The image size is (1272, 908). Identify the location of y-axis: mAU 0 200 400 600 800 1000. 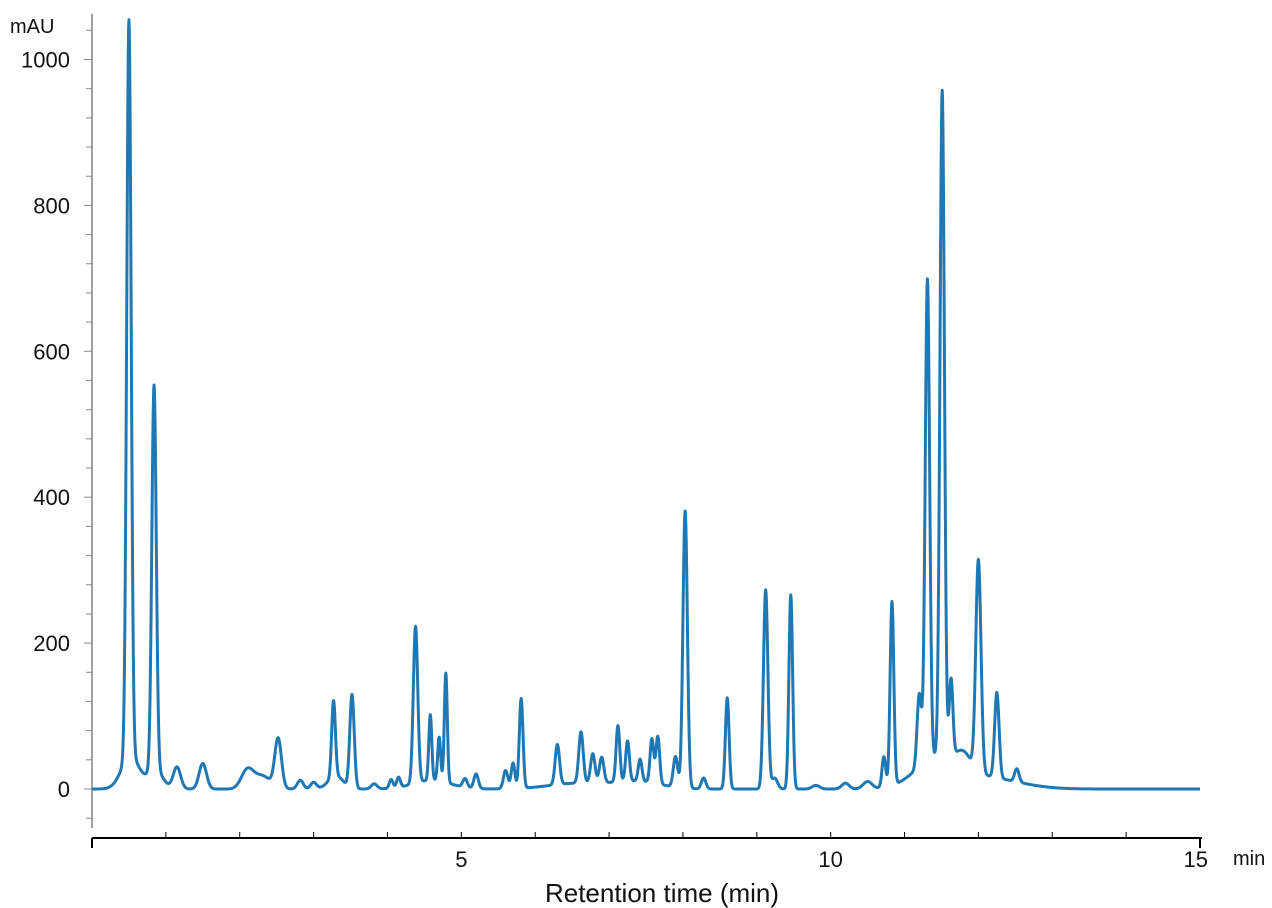
(51, 421).